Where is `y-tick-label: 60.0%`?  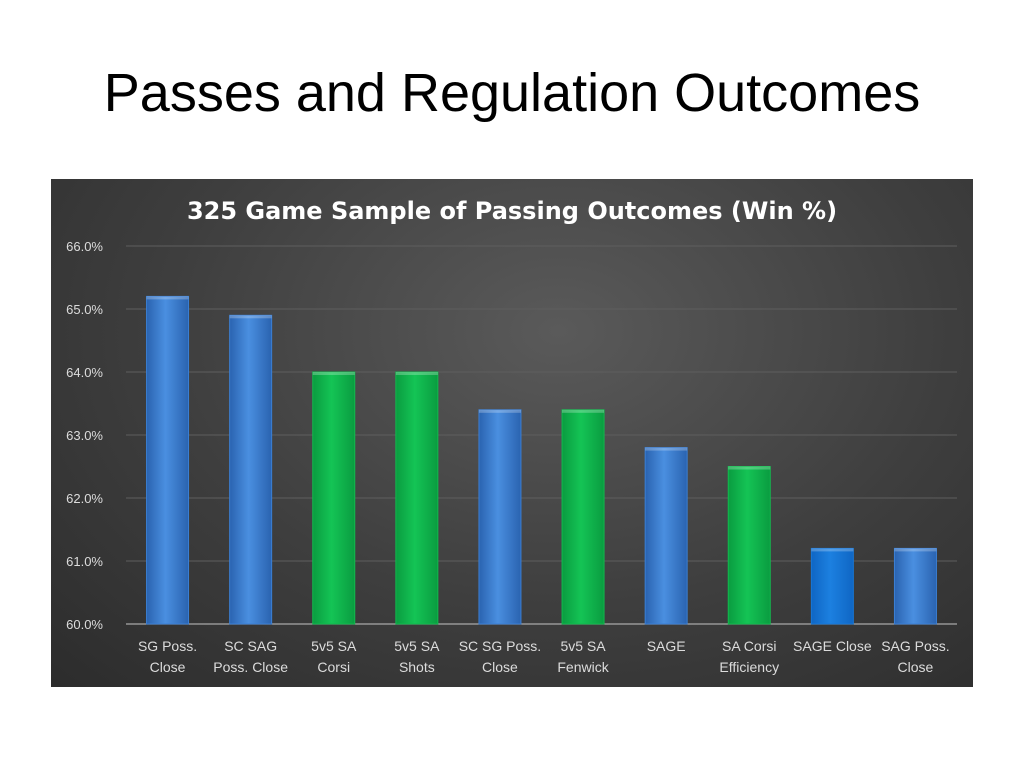 y-tick-label: 60.0% is located at coordinates (84, 624).